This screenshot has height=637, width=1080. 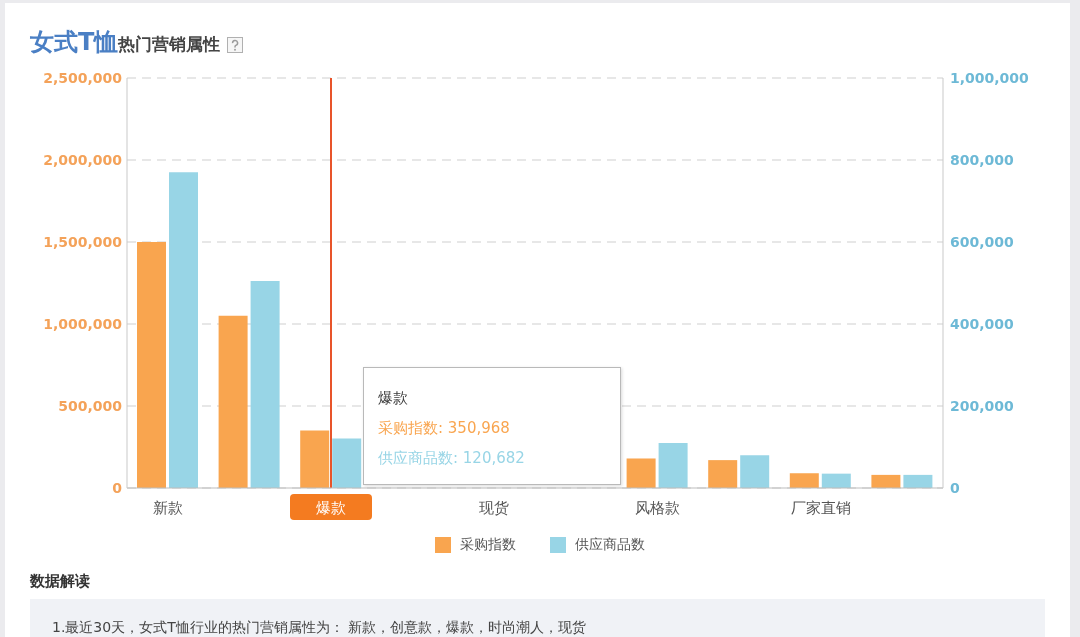 I want to click on y2-tick-label: 0, so click(x=955, y=487).